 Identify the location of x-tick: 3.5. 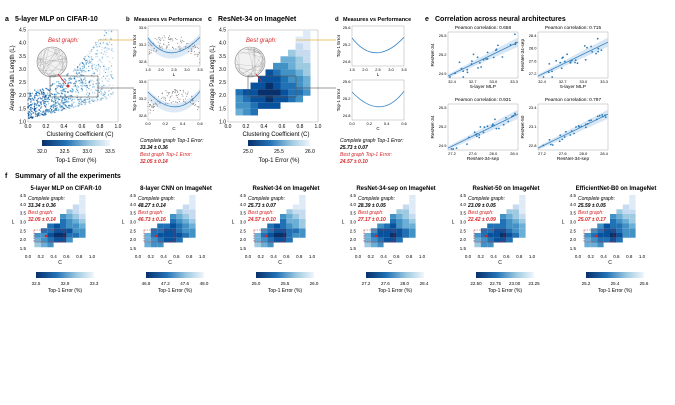
(404, 69).